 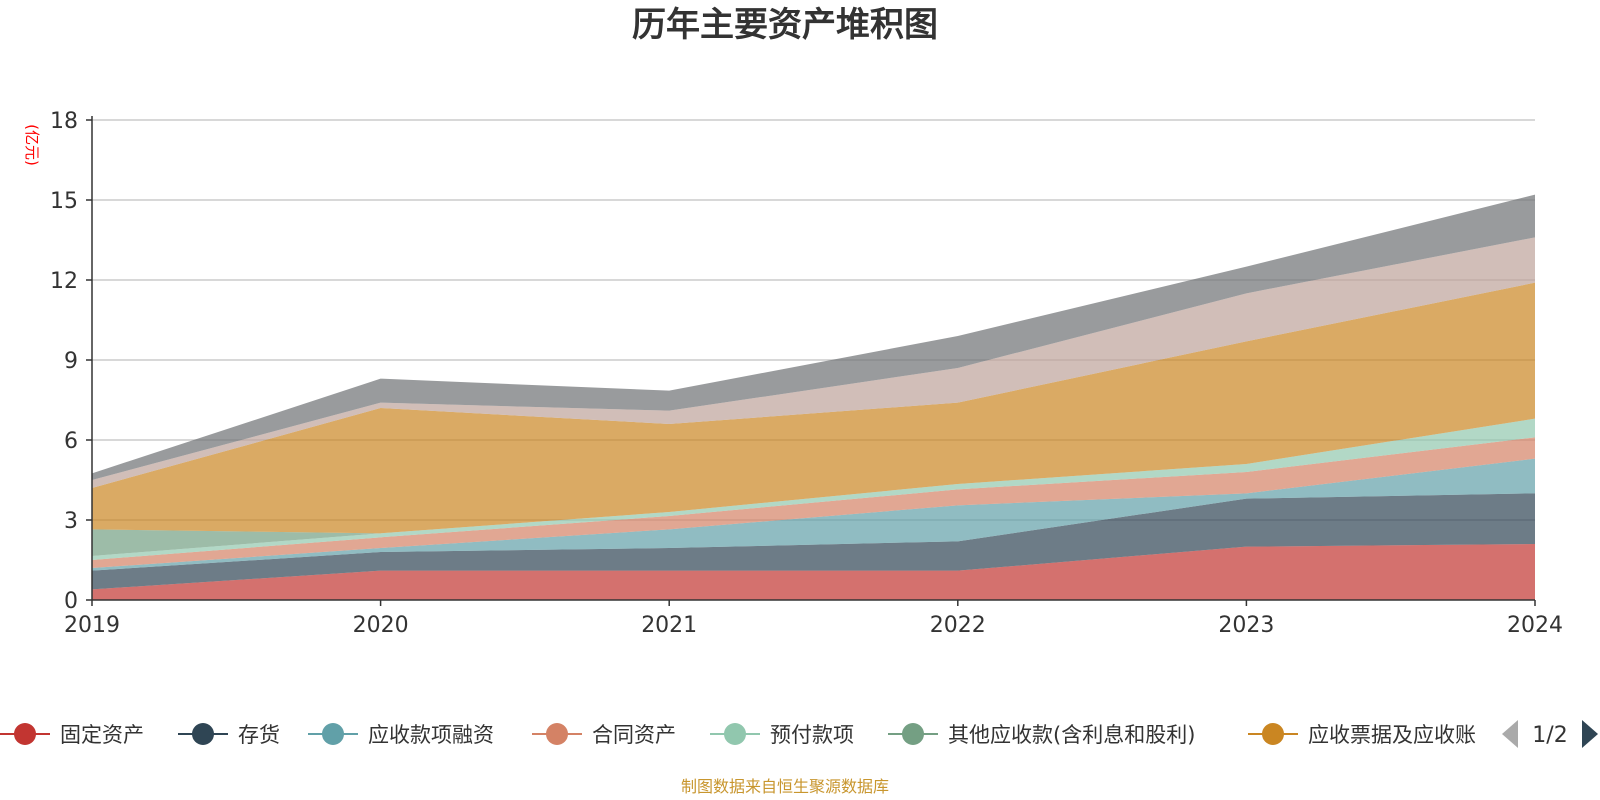 What do you see at coordinates (71, 601) in the screenshot?
I see `y-tick-label: 0` at bounding box center [71, 601].